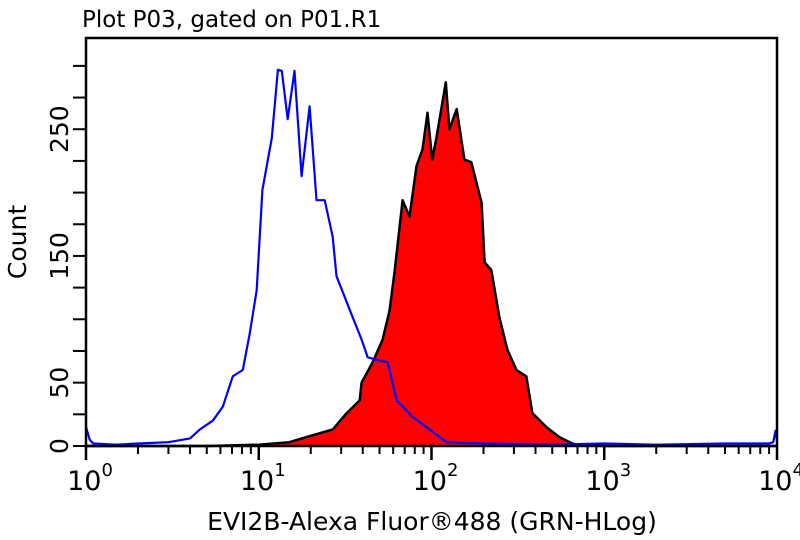 The width and height of the screenshot is (800, 540). Describe the element at coordinates (59, 383) in the screenshot. I see `y-tick-label: 50` at that location.